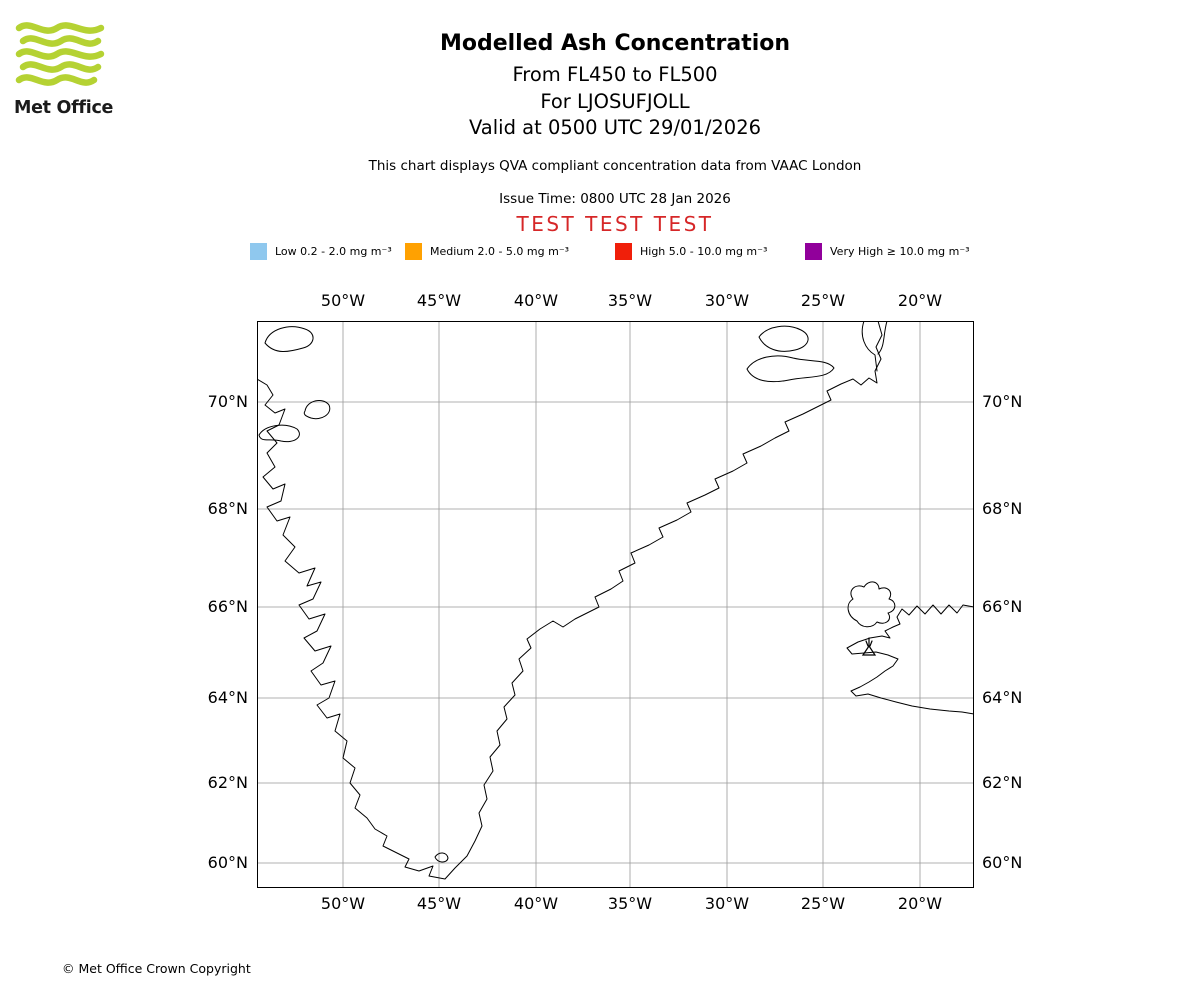  What do you see at coordinates (1002, 508) in the screenshot?
I see `y-tick-right-68n: 68°N` at bounding box center [1002, 508].